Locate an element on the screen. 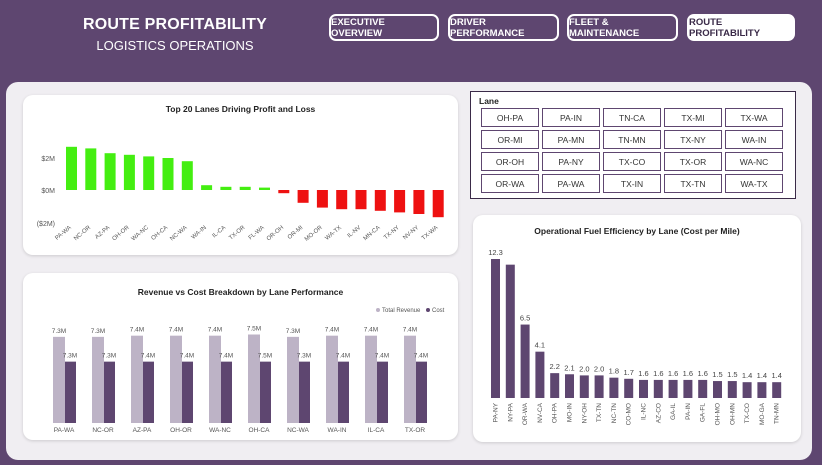 This screenshot has height=465, width=822. x-tick-label: NY-OH is located at coordinates (584, 413).